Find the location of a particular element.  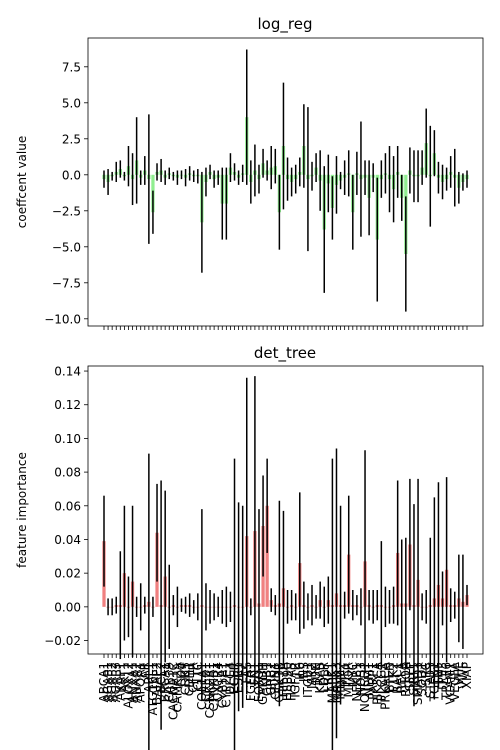

det-tree-x-tick-label: HIF1A is located at coordinates (283, 679).